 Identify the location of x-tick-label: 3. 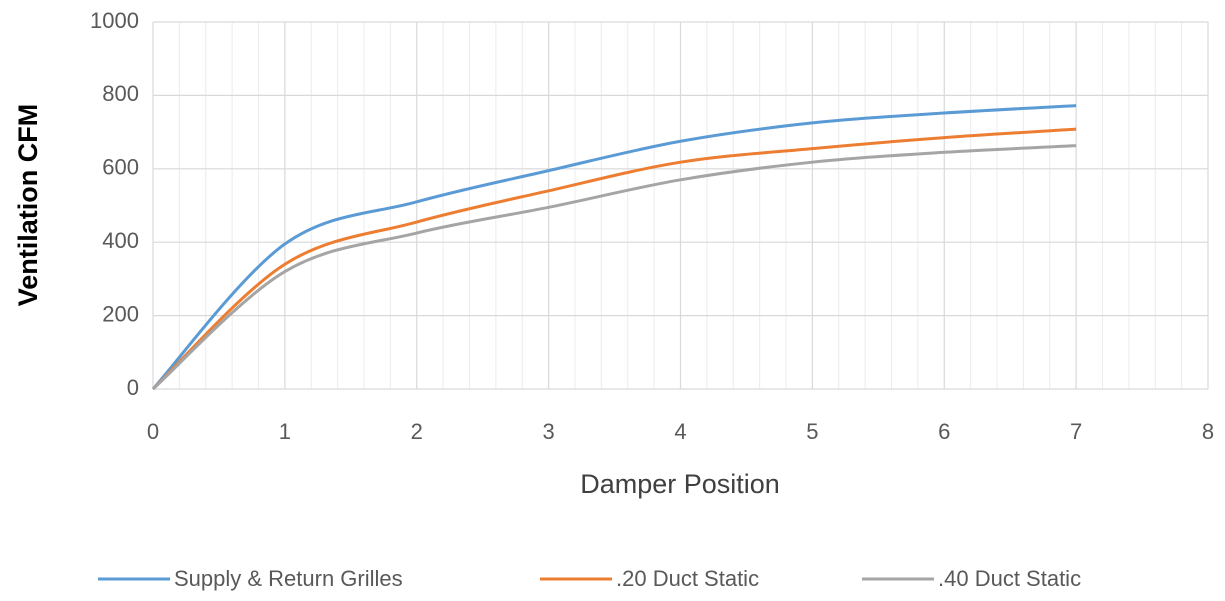
(549, 431).